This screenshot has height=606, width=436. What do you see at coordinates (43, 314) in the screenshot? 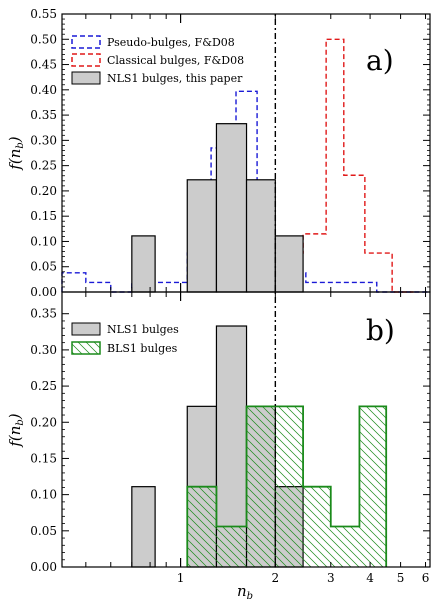
I see `ytick-label-b-7: 0.35` at bounding box center [43, 314].